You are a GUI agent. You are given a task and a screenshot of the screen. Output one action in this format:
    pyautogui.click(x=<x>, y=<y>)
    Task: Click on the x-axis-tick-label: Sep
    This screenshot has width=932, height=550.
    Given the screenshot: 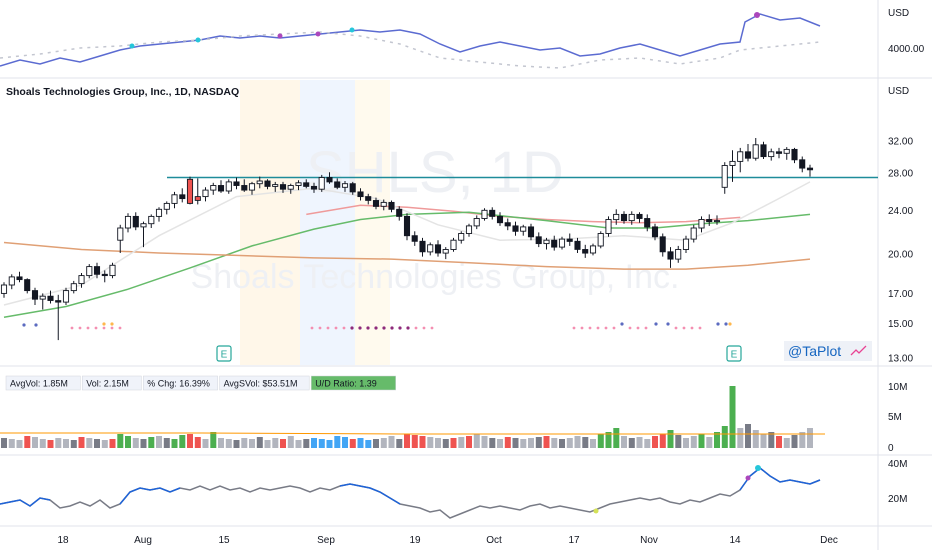 What is the action you would take?
    pyautogui.click(x=326, y=540)
    